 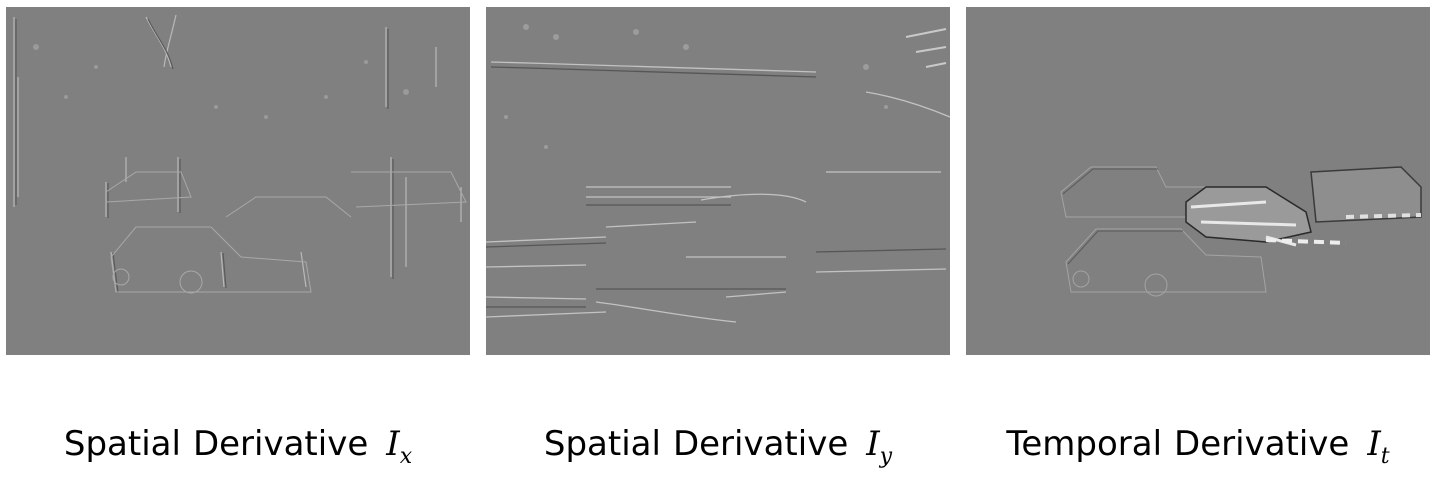 What do you see at coordinates (886, 456) in the screenshot?
I see `derivative-subscript: y` at bounding box center [886, 456].